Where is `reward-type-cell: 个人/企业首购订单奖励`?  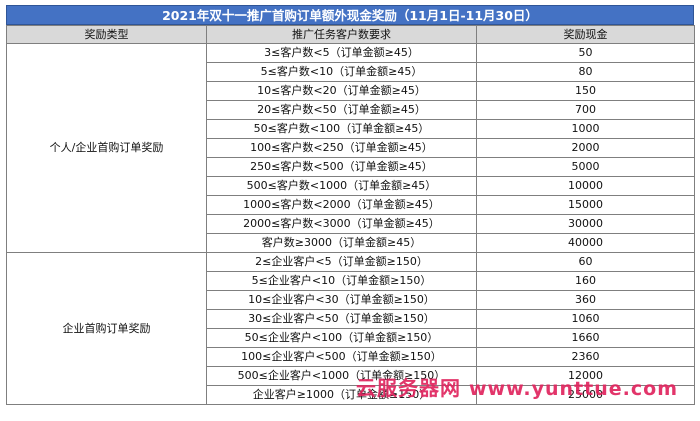 reward-type-cell: 个人/企业首购订单奖励 is located at coordinates (106, 148).